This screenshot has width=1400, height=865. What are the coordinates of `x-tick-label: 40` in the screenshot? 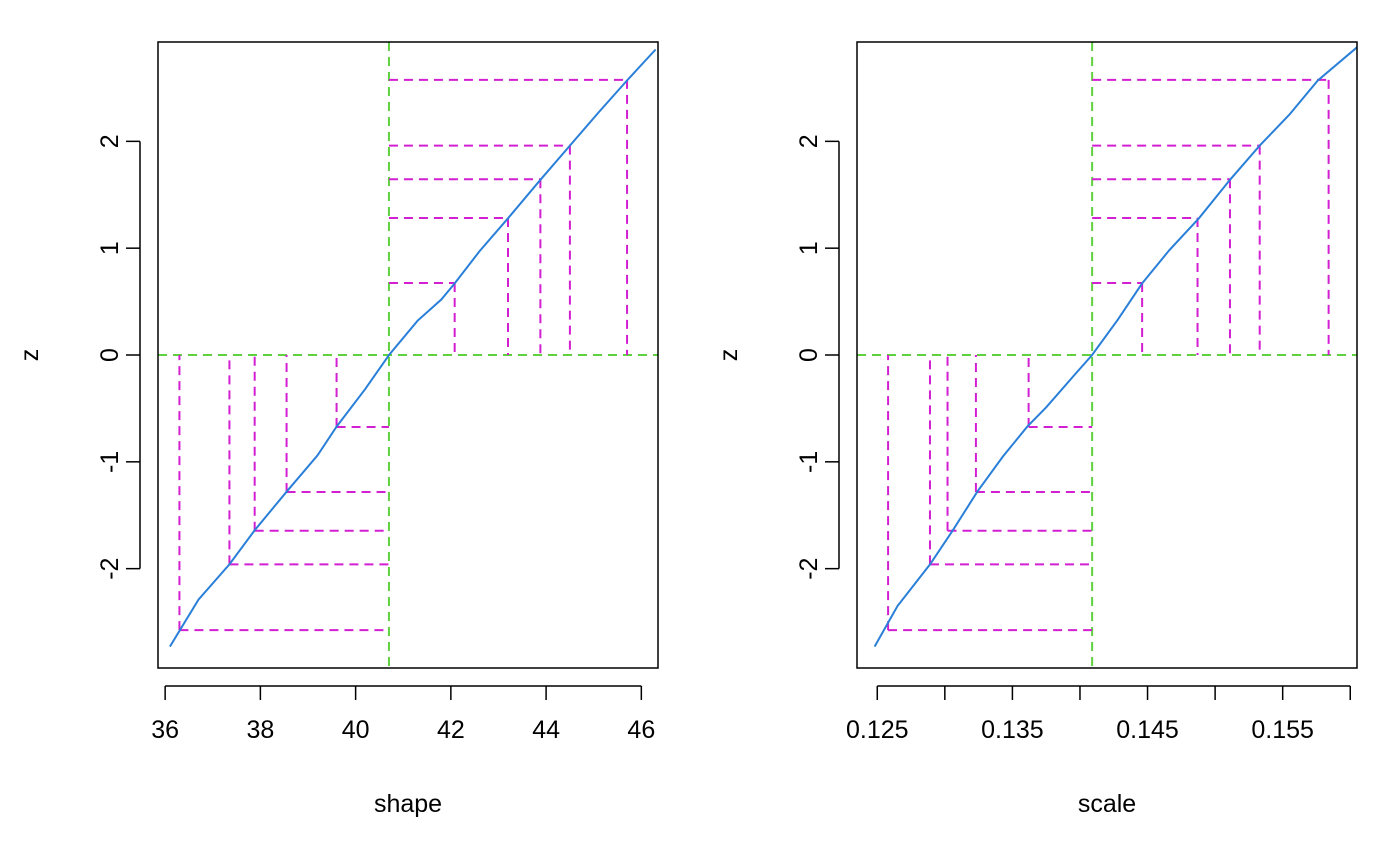 It's located at (356, 730).